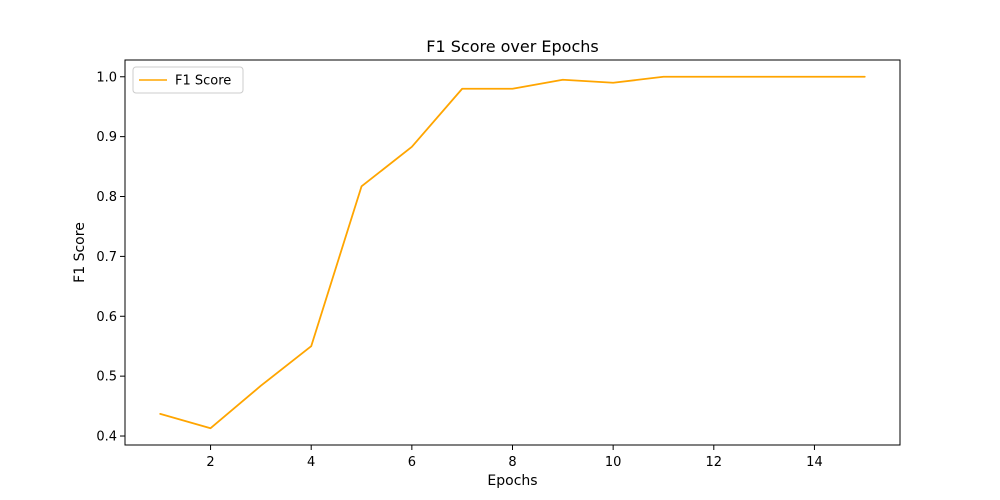  Describe the element at coordinates (311, 462) in the screenshot. I see `x-tick-label: 4` at that location.